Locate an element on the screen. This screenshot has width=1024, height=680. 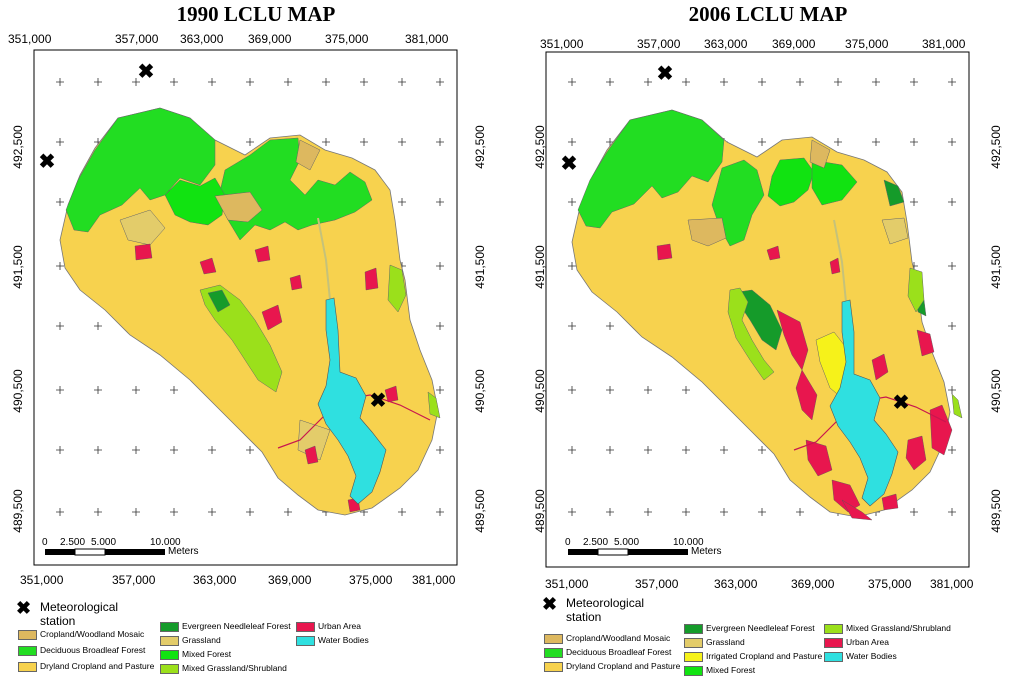
evergreen-needleleaf-forest is located at coordinates (894, 193).